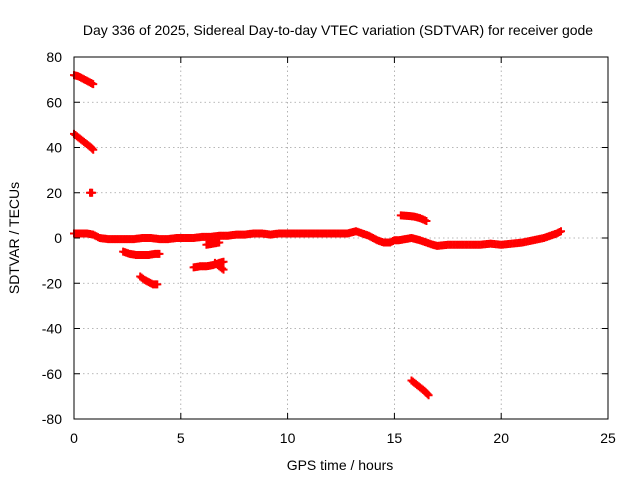 Image resolution: width=640 pixels, height=480 pixels. I want to click on x-tick-label: 25, so click(608, 438).